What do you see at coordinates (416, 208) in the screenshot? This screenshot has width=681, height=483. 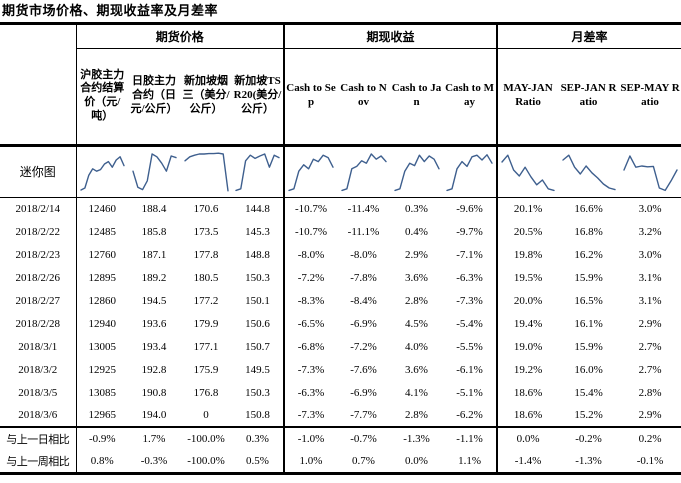 I see `data-cell: 0.3%` at bounding box center [416, 208].